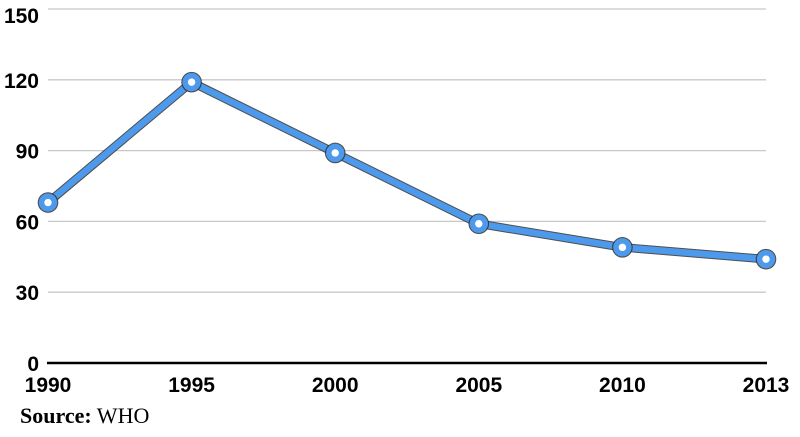 This screenshot has height=437, width=800. I want to click on x-tick-label: 2005, so click(478, 385).